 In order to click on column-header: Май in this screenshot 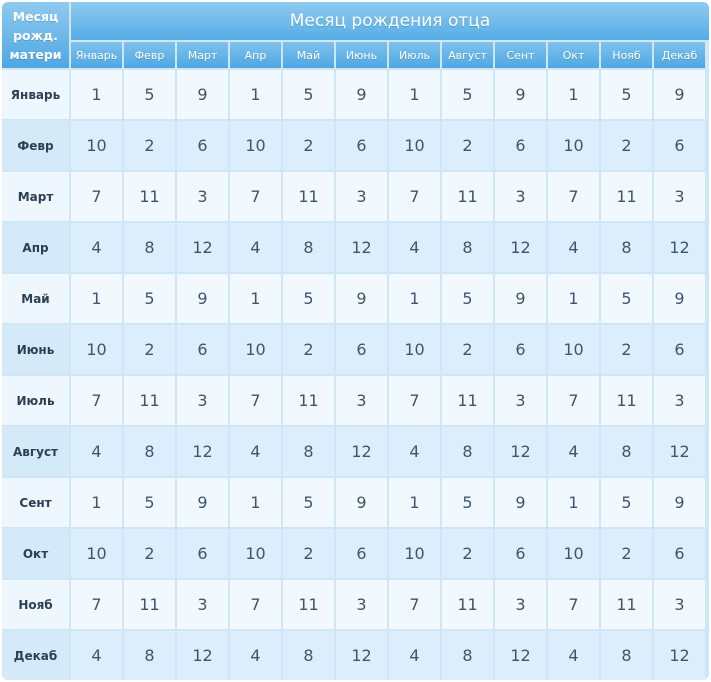, I will do `click(308, 55)`.